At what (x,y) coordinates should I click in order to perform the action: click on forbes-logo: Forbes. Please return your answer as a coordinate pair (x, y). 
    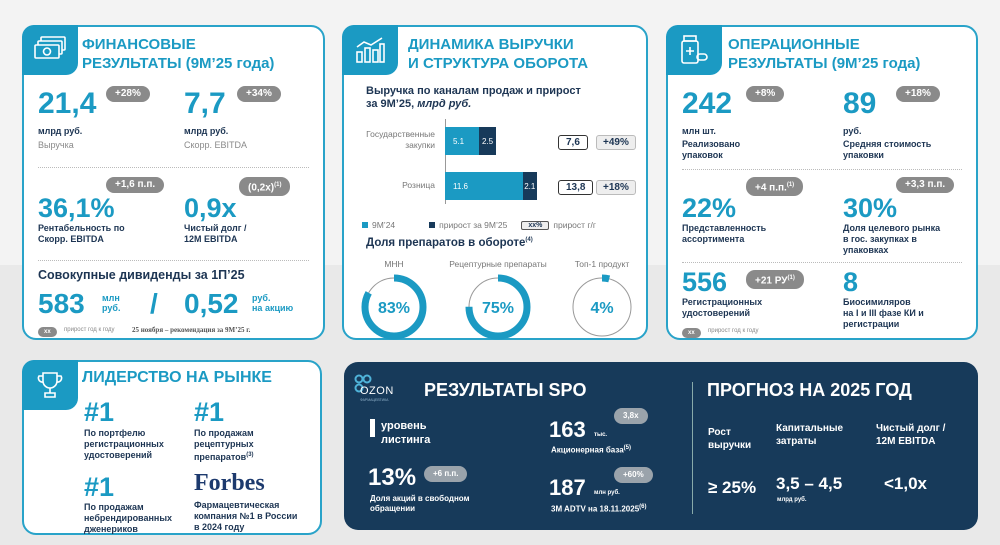
    Looking at the image, I should click on (229, 483).